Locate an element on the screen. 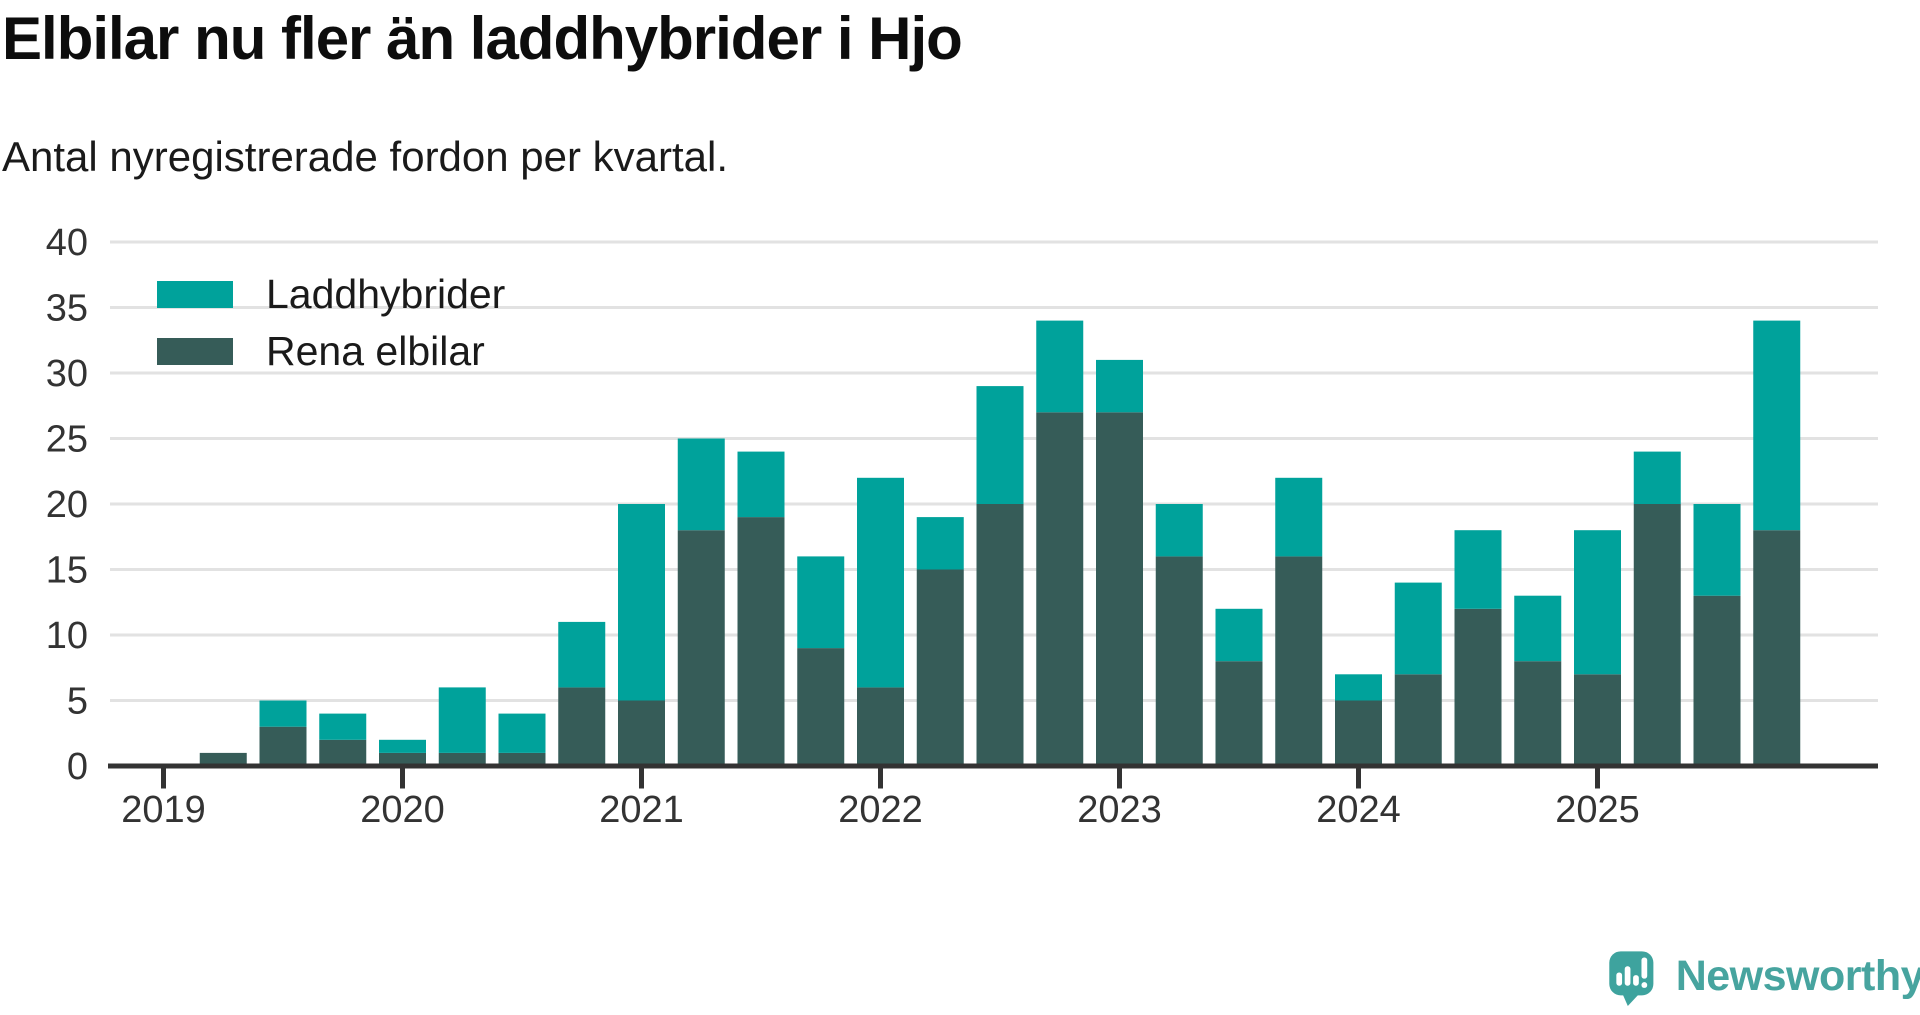  y-axis-label: 20 is located at coordinates (67, 505).